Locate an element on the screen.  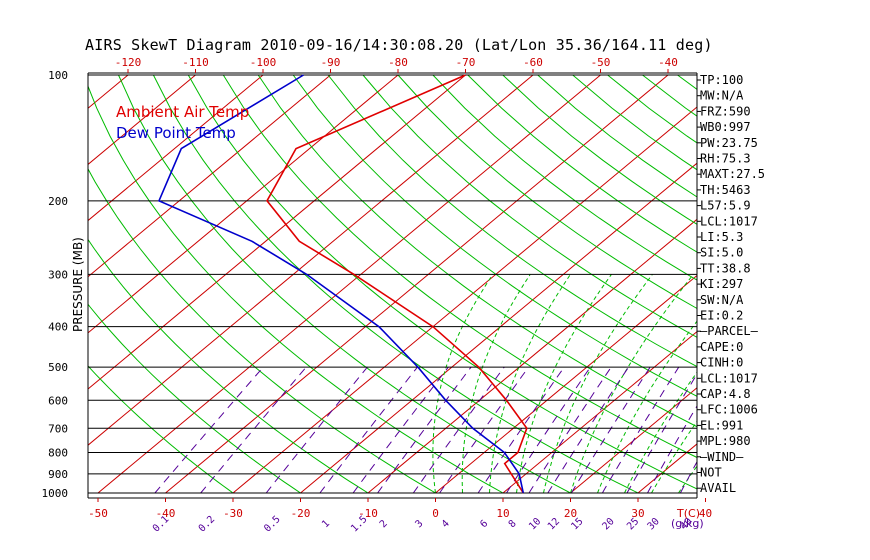
stat-item: SW:N/A is located at coordinates (722, 300).